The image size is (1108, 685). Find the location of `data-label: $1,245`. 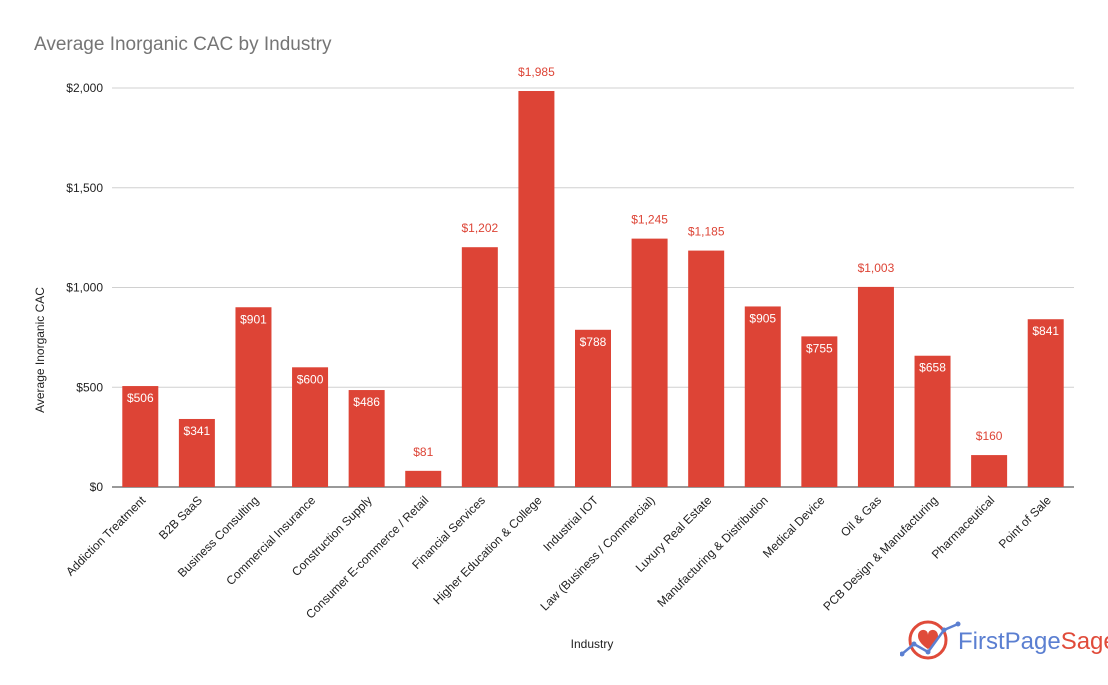

data-label: $1,245 is located at coordinates (649, 220).